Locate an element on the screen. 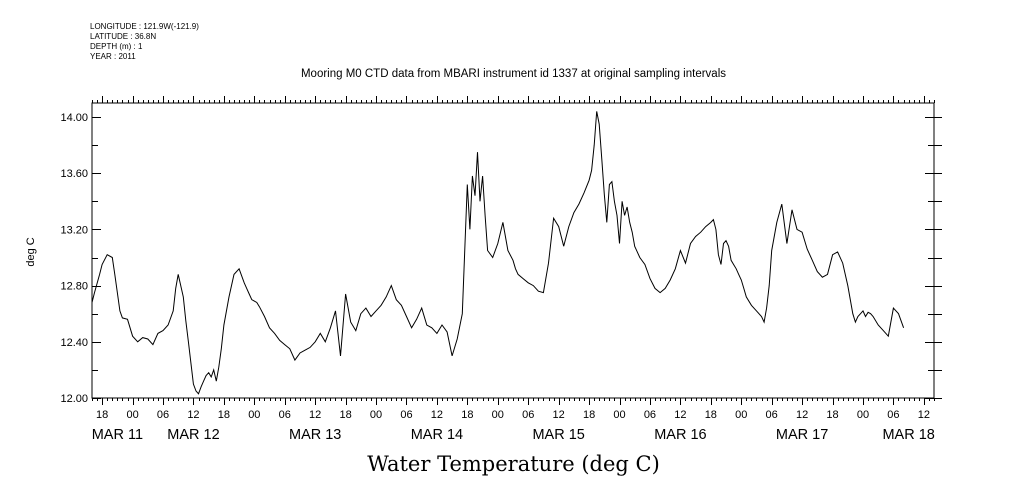 This screenshot has height=504, width=1009. x-date-tick-label: MAR 16 is located at coordinates (680, 435).